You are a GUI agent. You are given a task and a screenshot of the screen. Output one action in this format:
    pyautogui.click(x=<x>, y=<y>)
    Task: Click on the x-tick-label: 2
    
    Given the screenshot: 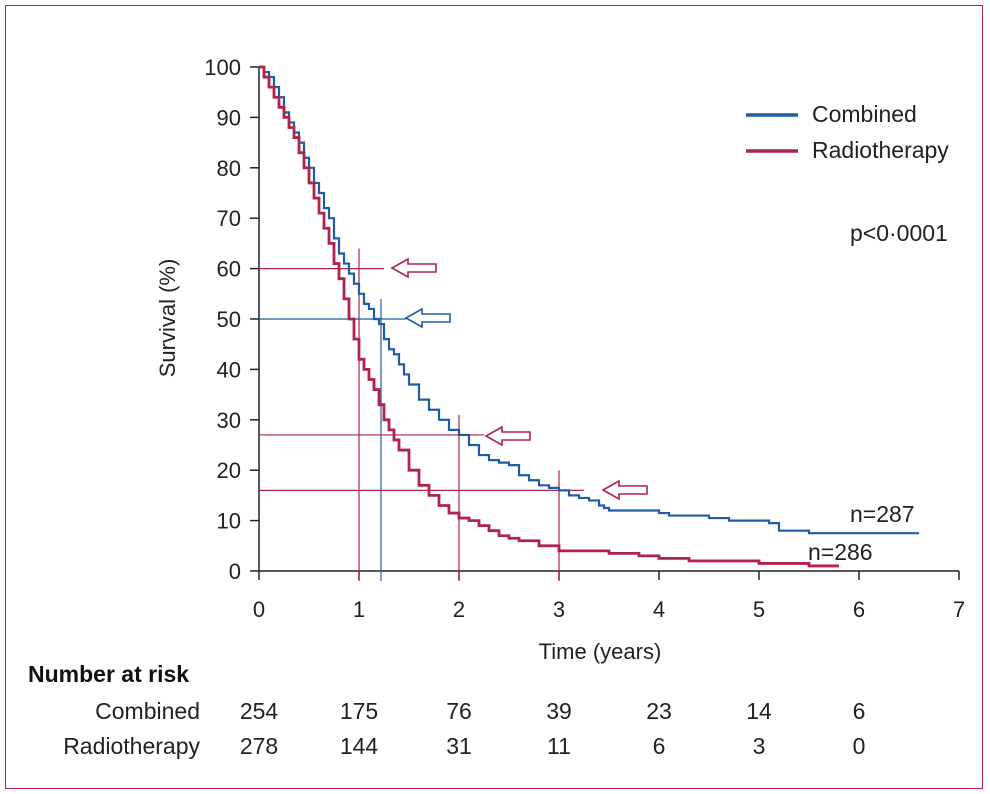 What is the action you would take?
    pyautogui.click(x=459, y=609)
    